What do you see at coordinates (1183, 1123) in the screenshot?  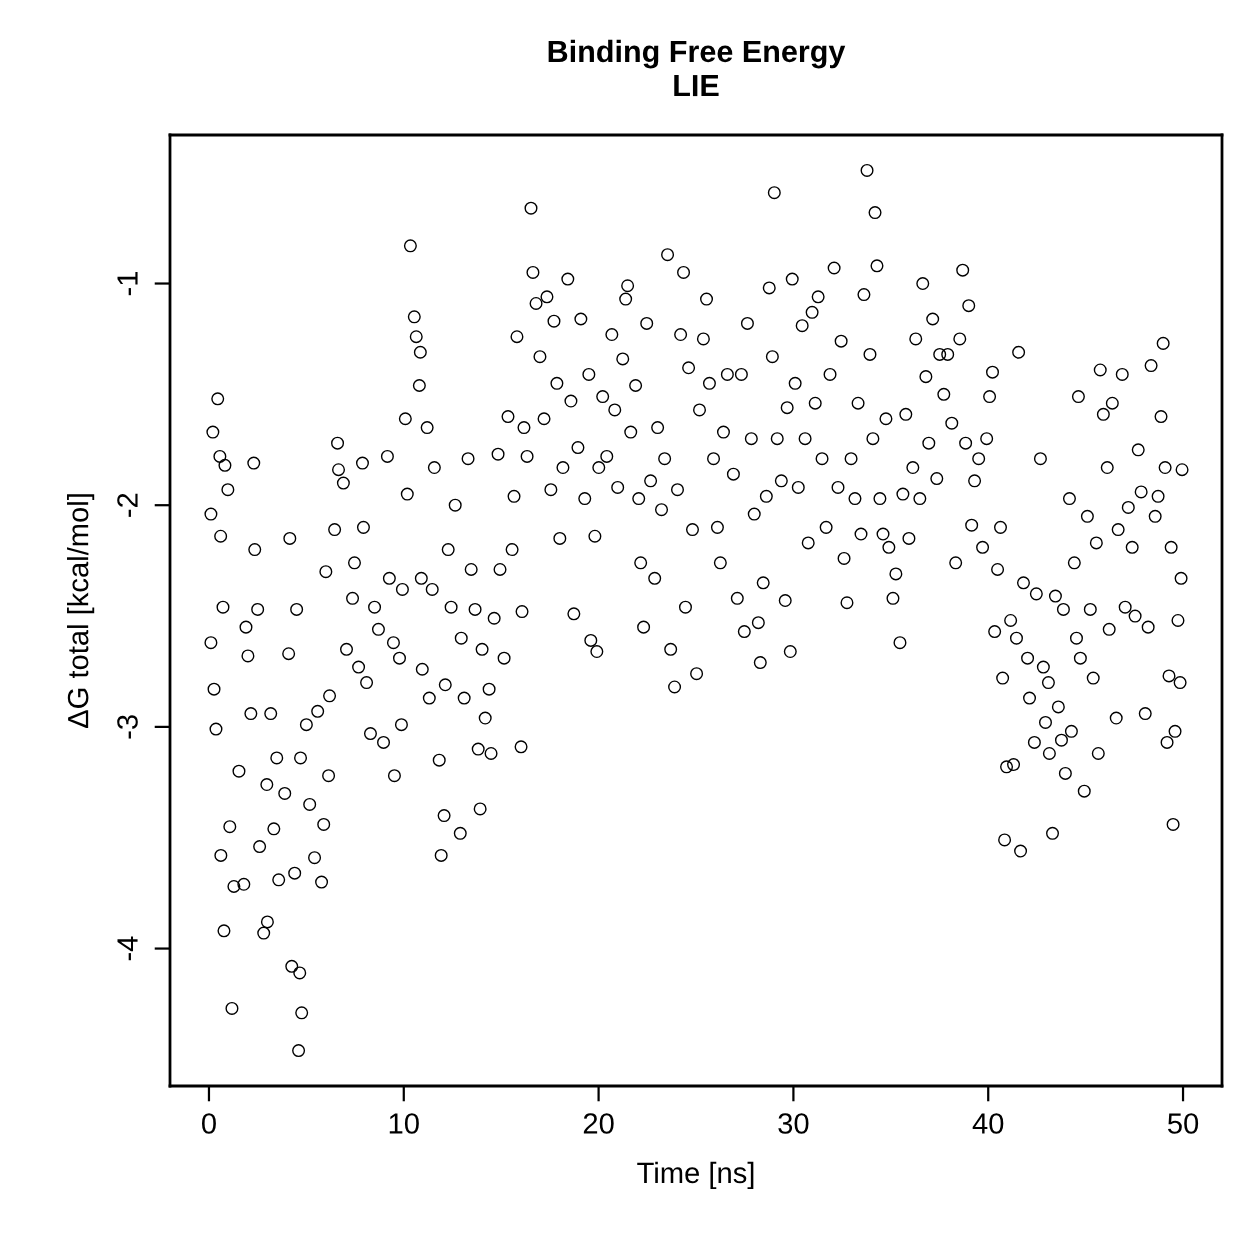 I see `x-tick-label: 50` at bounding box center [1183, 1123].